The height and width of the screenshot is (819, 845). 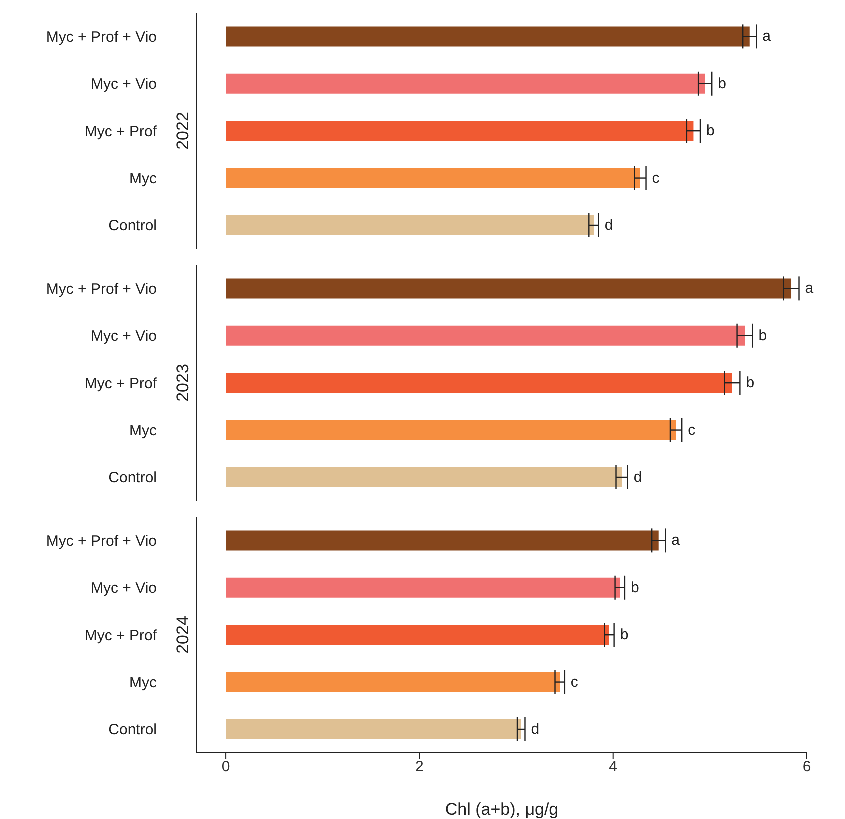 I want to click on x-tick-label: 4, so click(x=613, y=767).